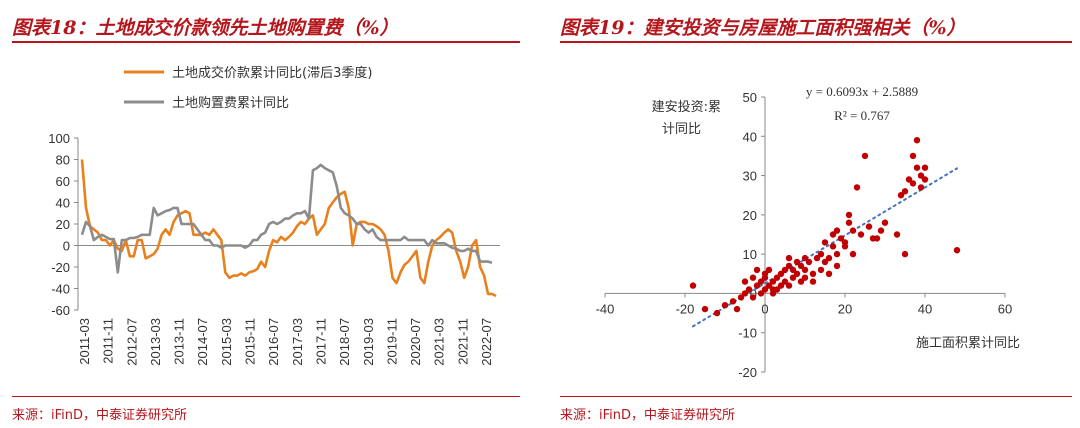 This screenshot has width=1080, height=428. What do you see at coordinates (681, 129) in the screenshot?
I see `y-axis-label: 计同比` at bounding box center [681, 129].